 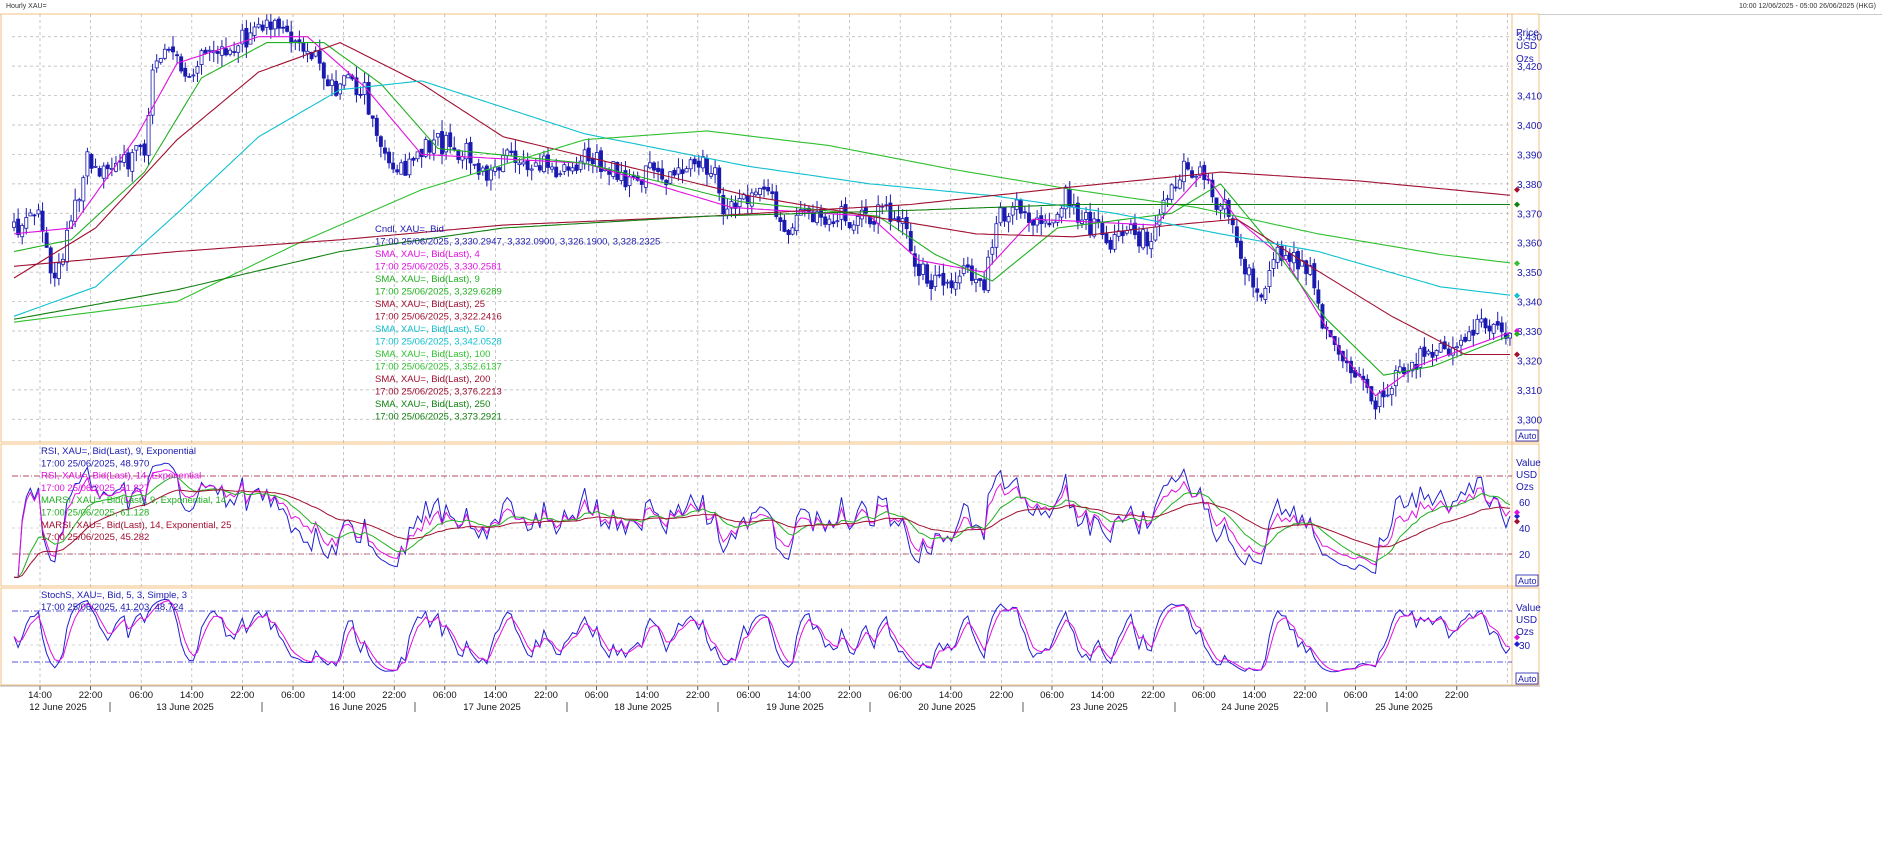 I want to click on auto-button-stoch: Auto, so click(x=1527, y=678).